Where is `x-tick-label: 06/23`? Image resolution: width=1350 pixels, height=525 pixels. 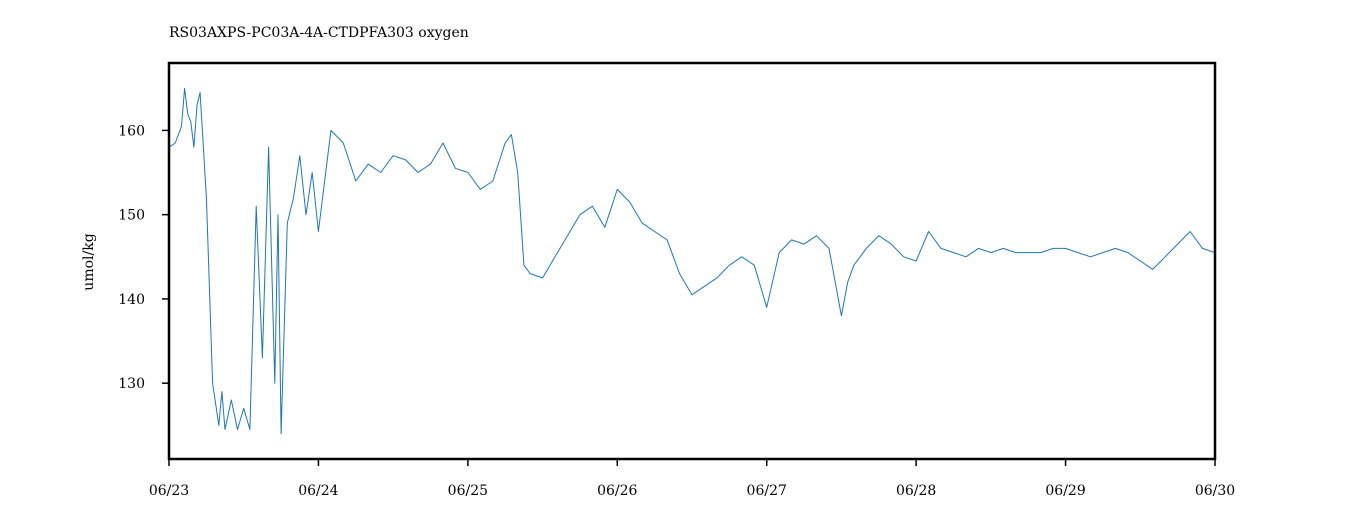
x-tick-label: 06/23 is located at coordinates (169, 491).